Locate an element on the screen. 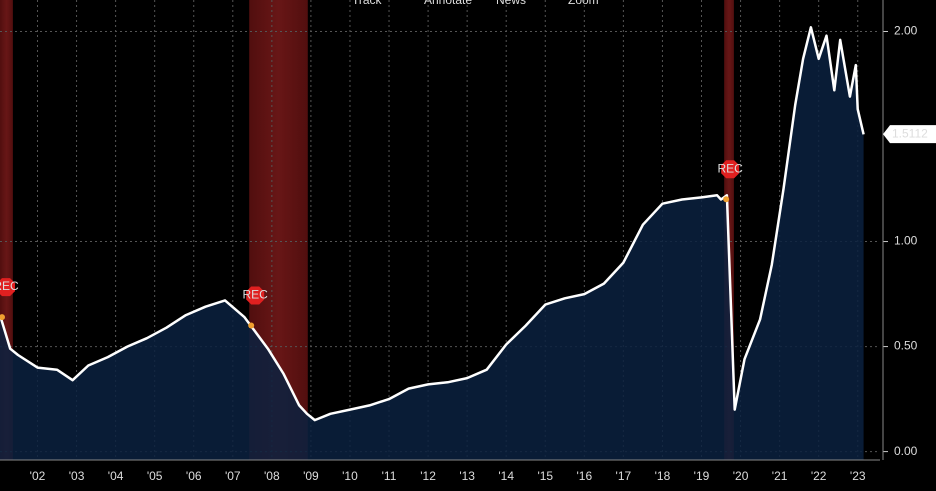  x-tick-label: '03 is located at coordinates (77, 476).